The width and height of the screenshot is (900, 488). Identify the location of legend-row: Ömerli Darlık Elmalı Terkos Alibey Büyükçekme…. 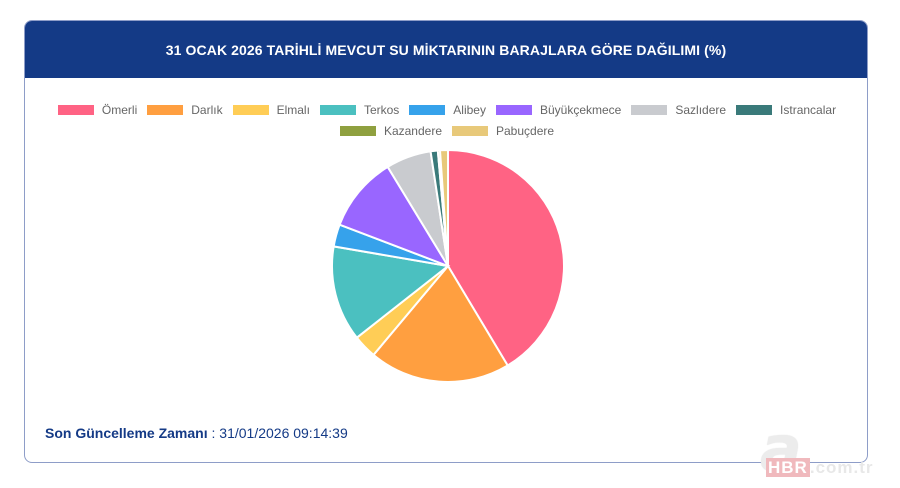
(446, 110).